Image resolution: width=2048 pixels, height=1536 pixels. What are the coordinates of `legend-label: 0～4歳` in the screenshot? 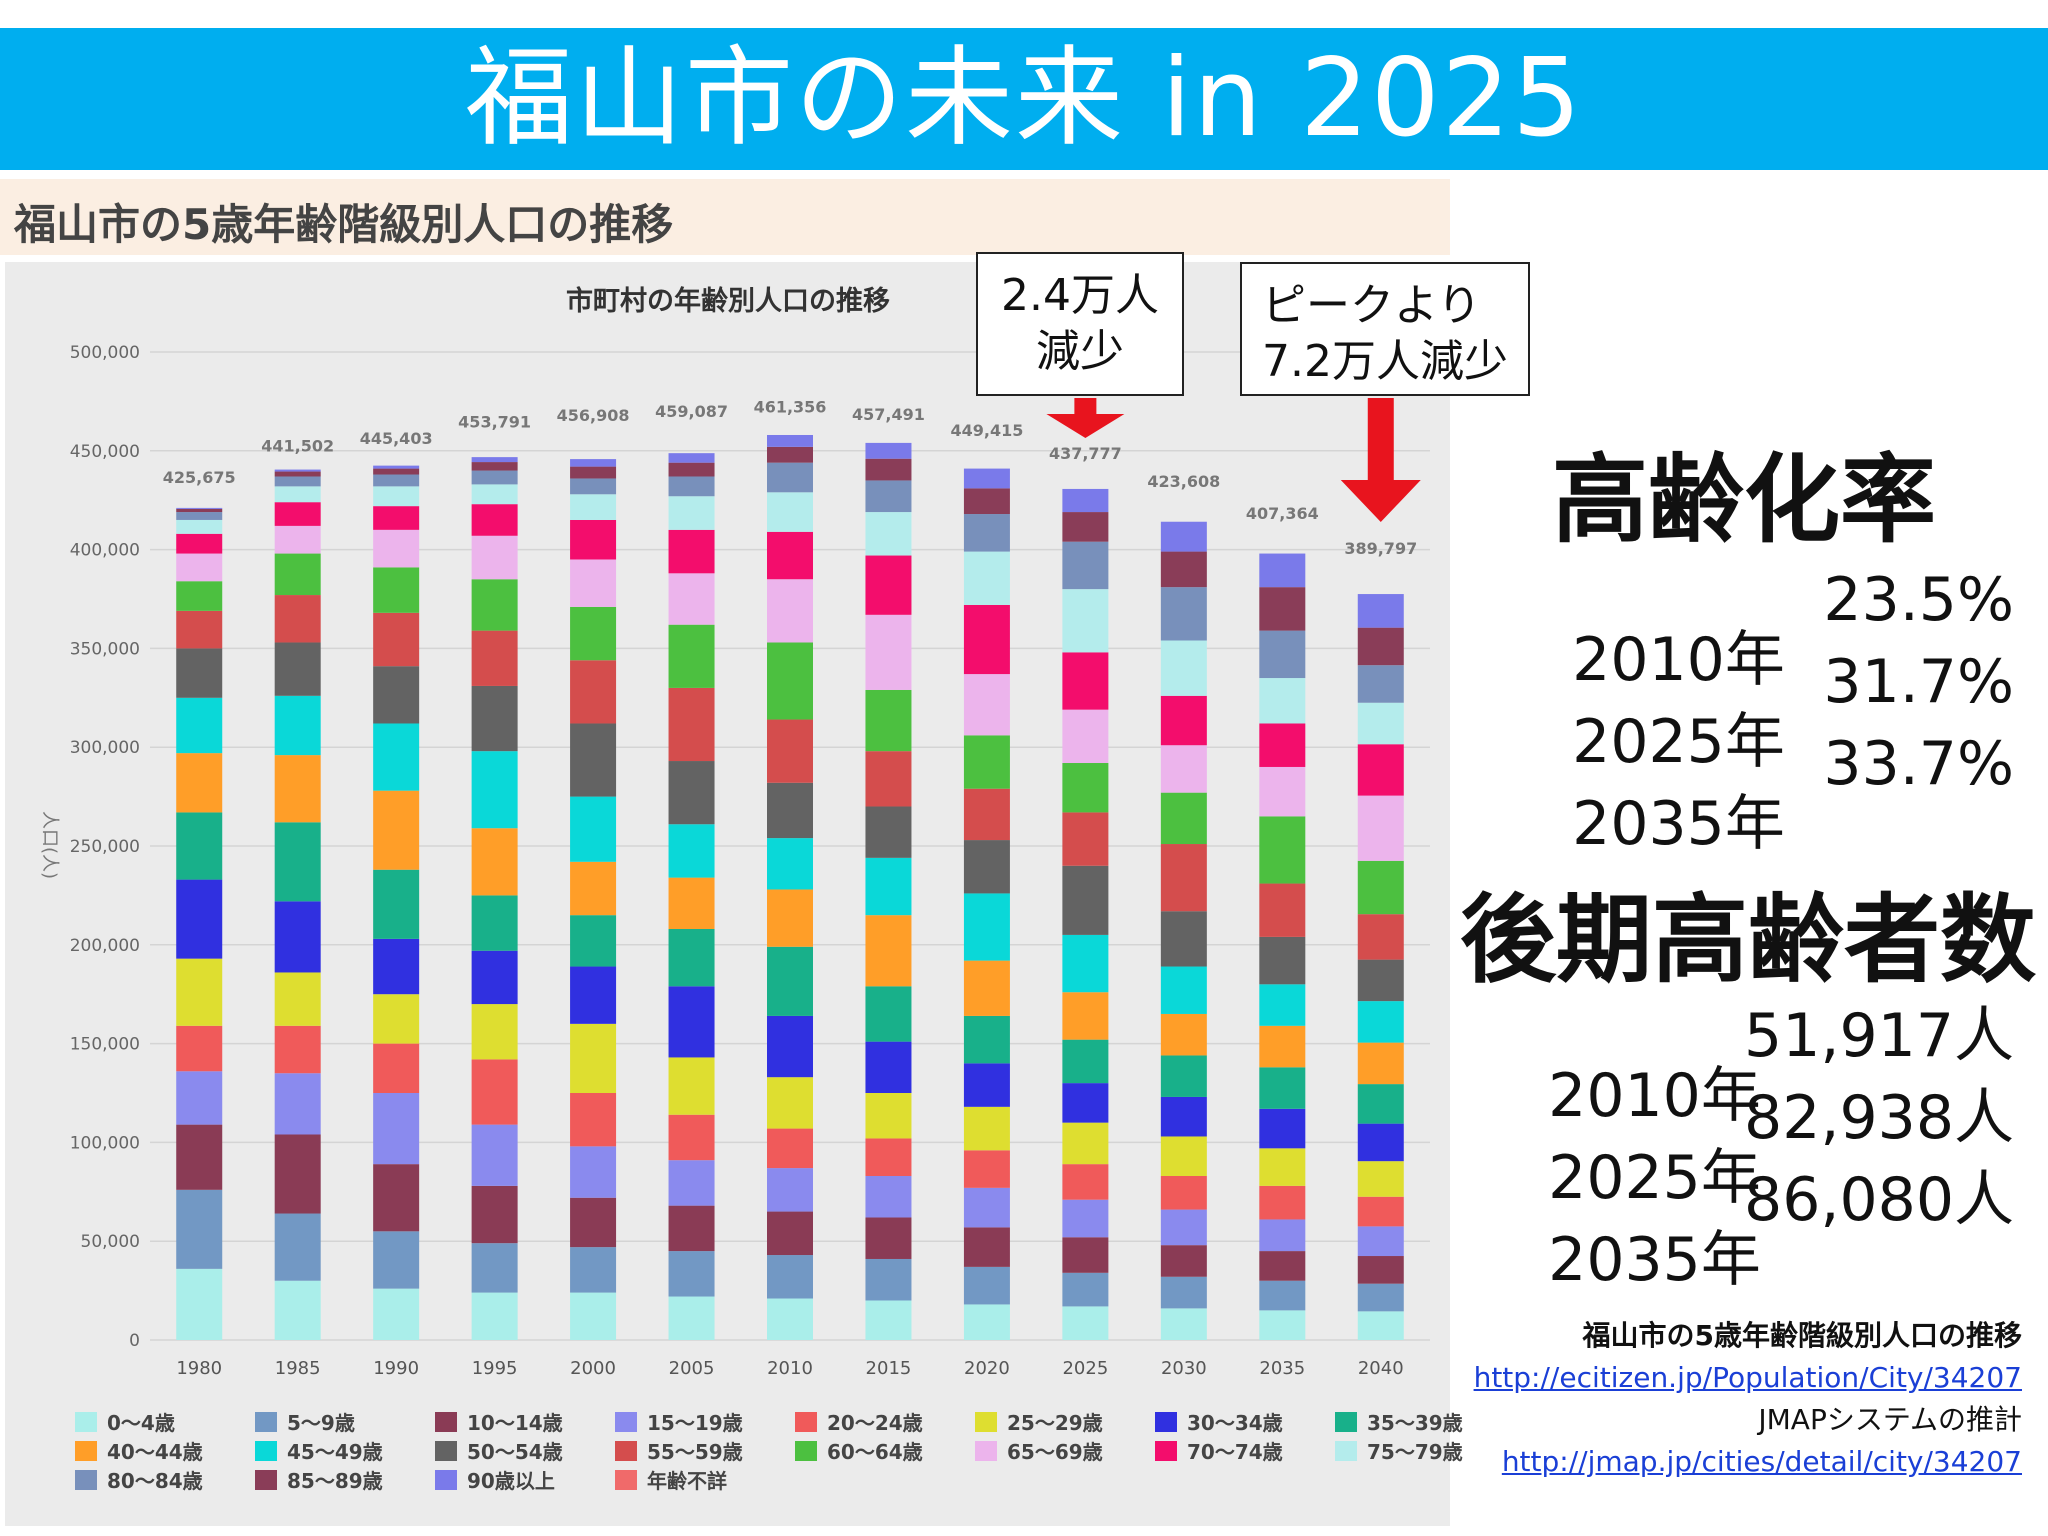 It's located at (141, 1423).